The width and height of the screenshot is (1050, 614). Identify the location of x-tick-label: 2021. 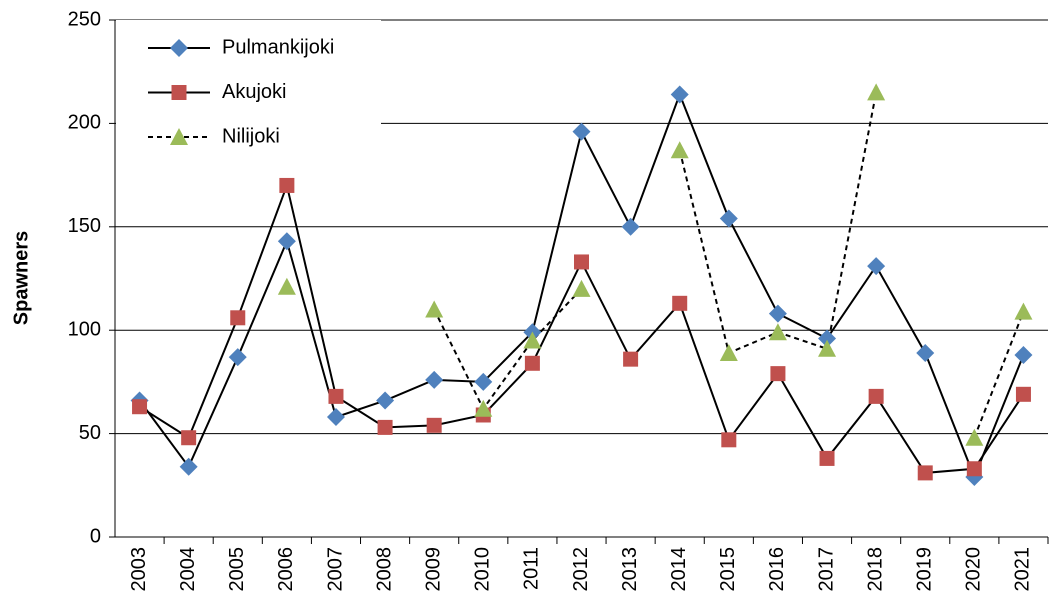
(1023, 569).